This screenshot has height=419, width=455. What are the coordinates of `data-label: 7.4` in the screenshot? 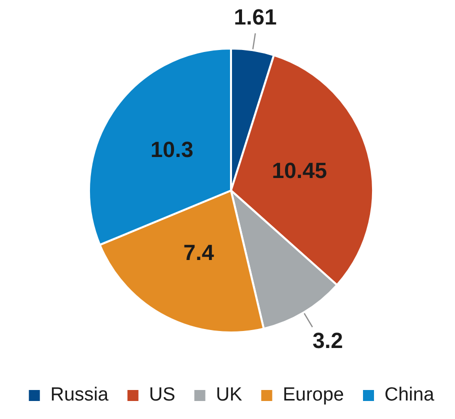 It's located at (199, 252).